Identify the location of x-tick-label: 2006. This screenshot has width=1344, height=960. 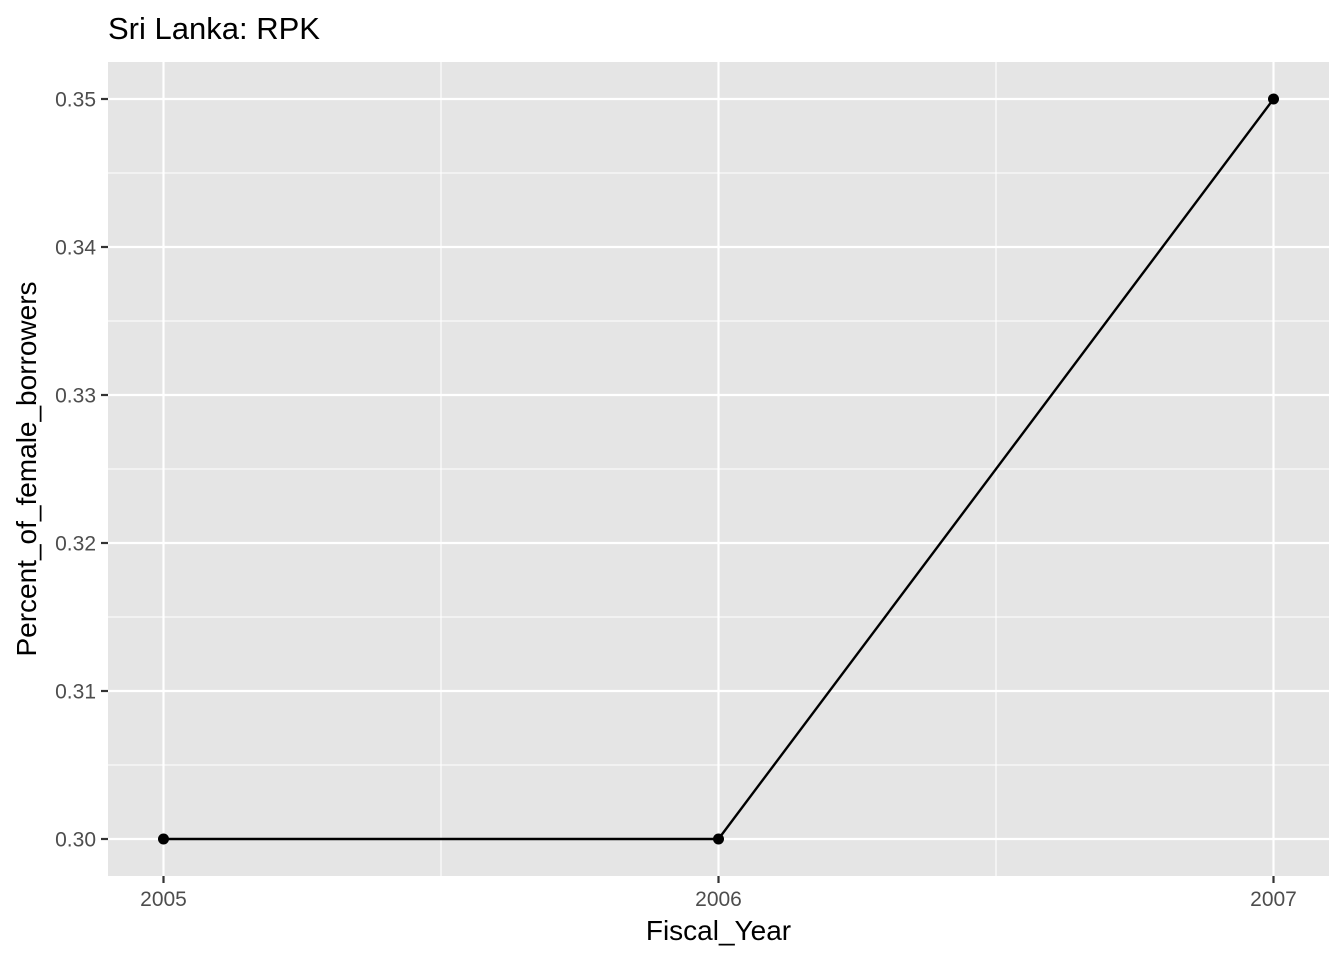
(718, 899).